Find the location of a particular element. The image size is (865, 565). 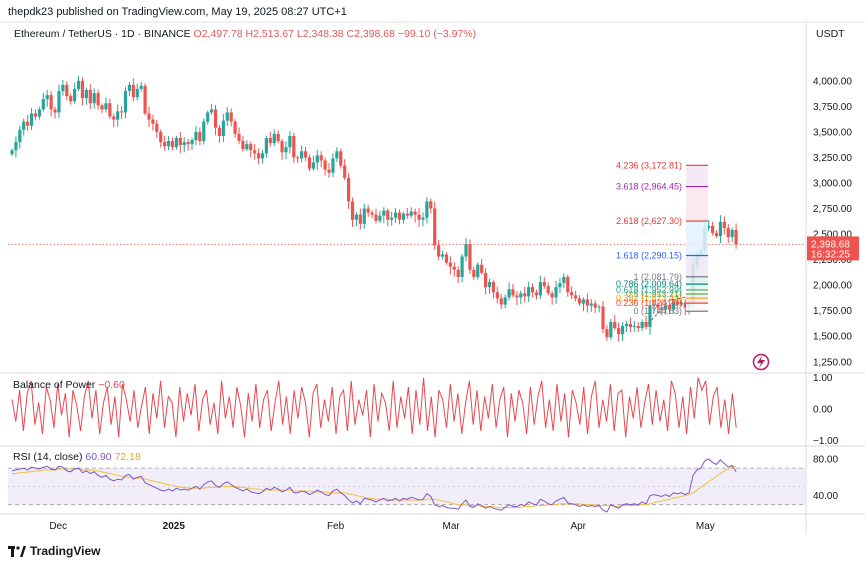

bop-legend: Balance of Power −0.60 is located at coordinates (69, 385).